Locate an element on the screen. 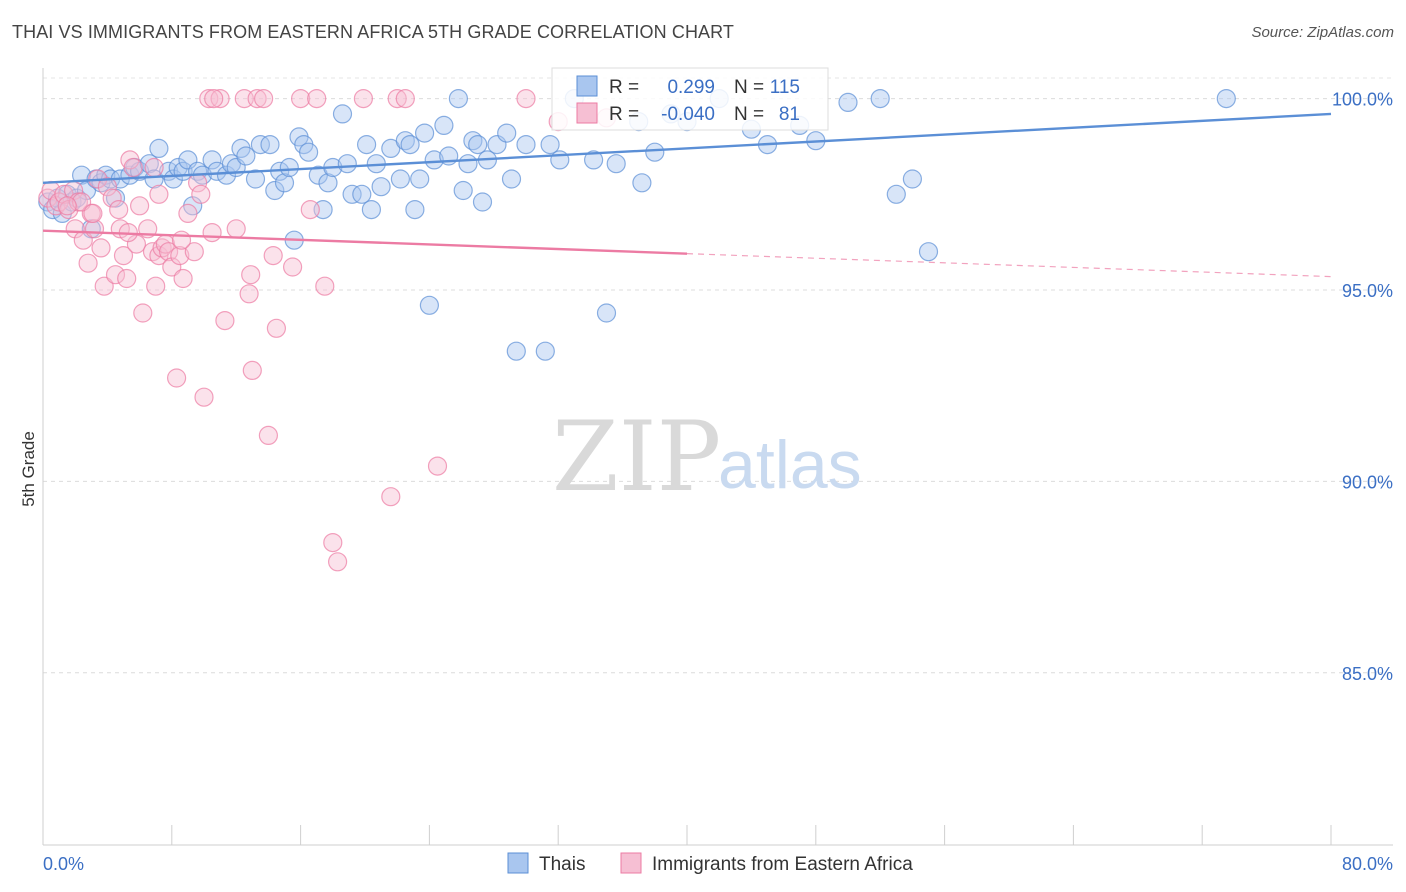 Image resolution: width=1406 pixels, height=892 pixels. stats-box: R = 0.299 N = 115 R = -0.040 N = 81 is located at coordinates (690, 99).